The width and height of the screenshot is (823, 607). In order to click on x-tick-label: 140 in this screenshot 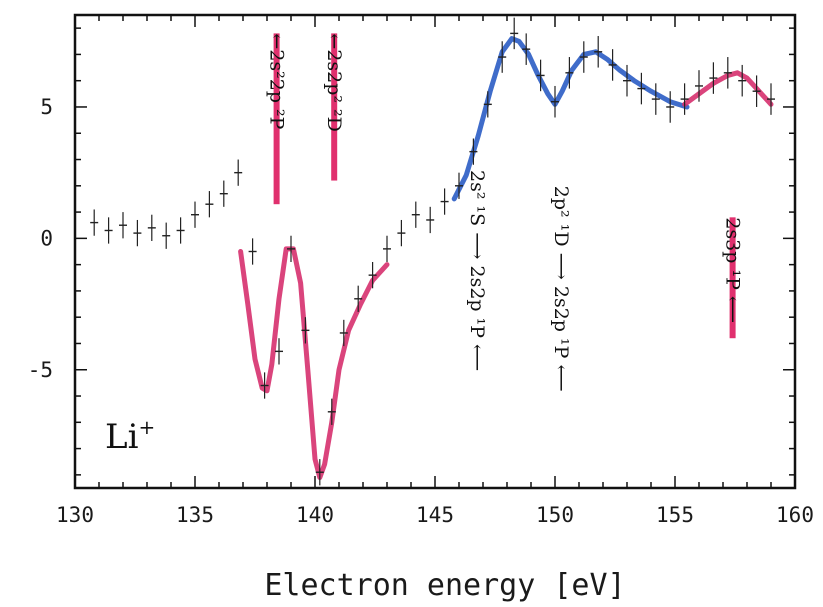, I will do `click(315, 515)`.